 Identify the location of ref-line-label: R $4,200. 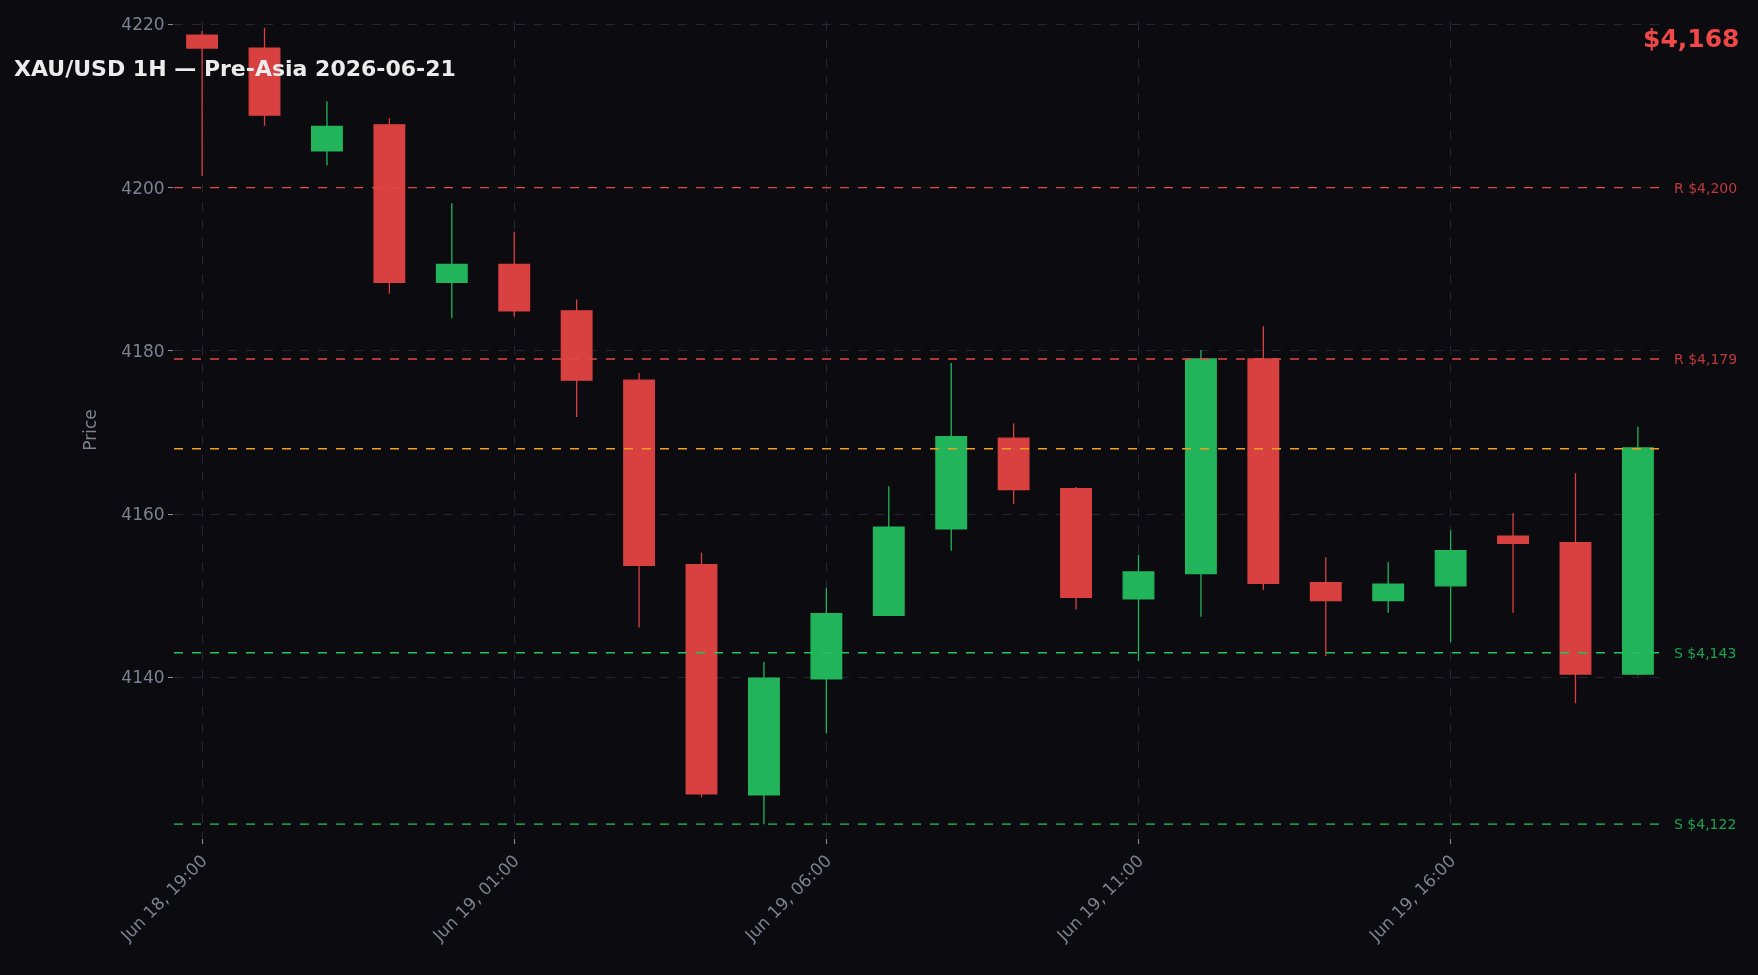
(1706, 188).